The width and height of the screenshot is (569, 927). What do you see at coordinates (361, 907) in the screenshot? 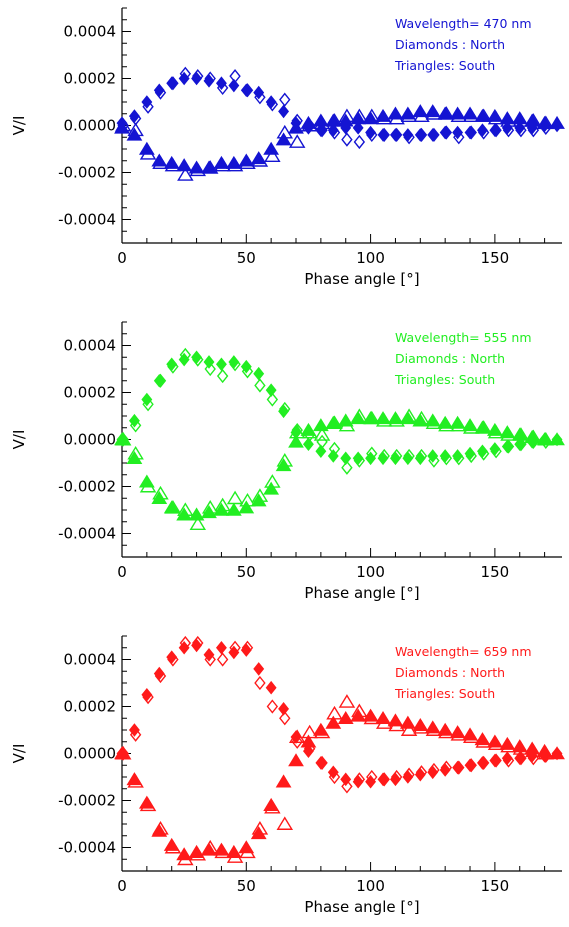
I see `x-axis-title: Phase angle [°]` at bounding box center [361, 907].